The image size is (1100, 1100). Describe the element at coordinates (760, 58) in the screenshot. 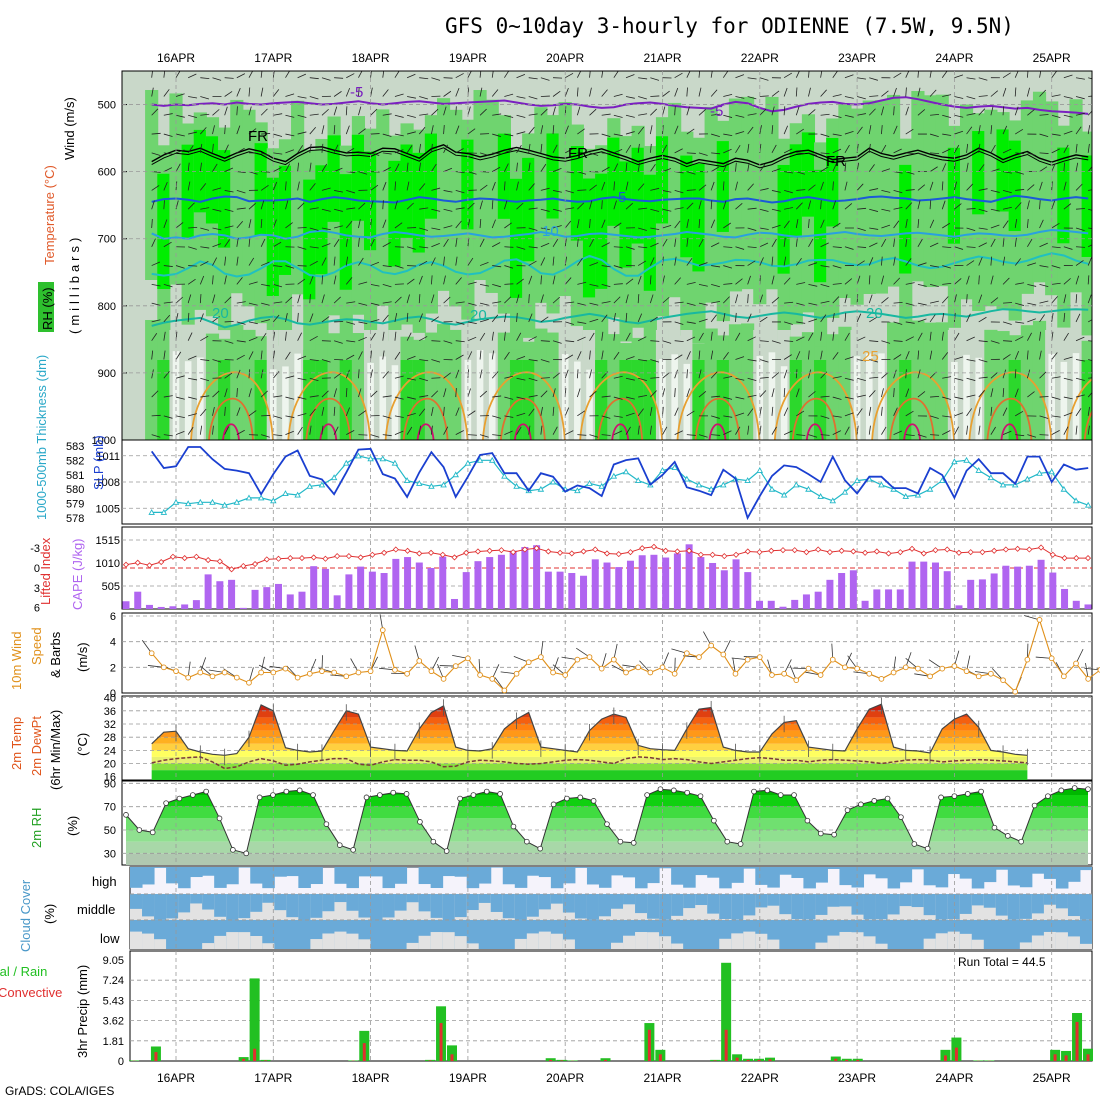

I see `top-date-label: 22APR` at that location.